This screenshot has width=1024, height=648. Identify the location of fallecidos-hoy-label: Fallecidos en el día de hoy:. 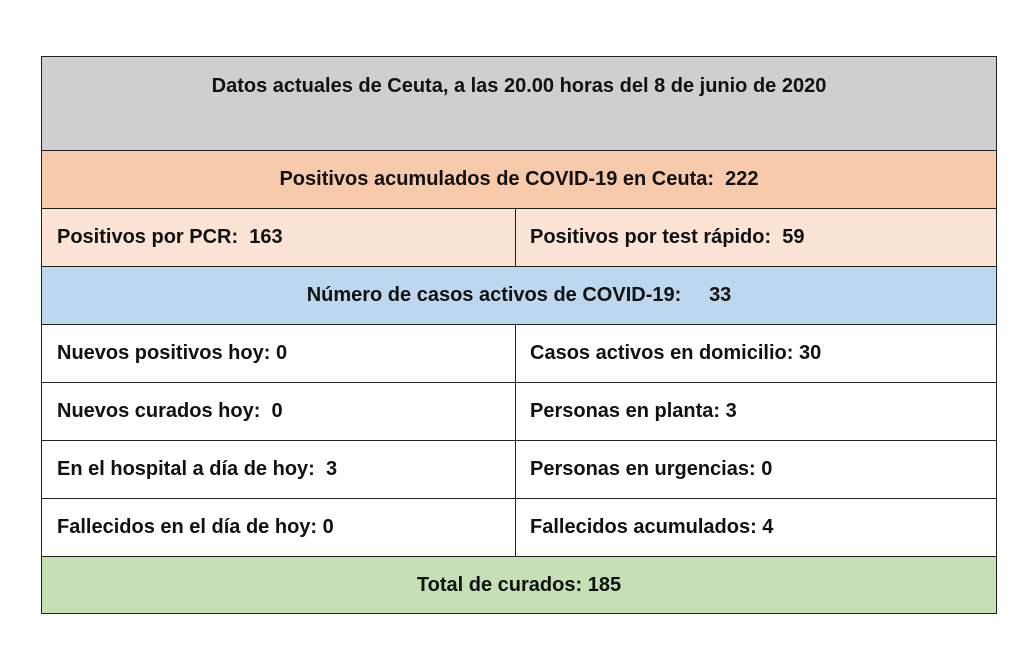
(187, 527).